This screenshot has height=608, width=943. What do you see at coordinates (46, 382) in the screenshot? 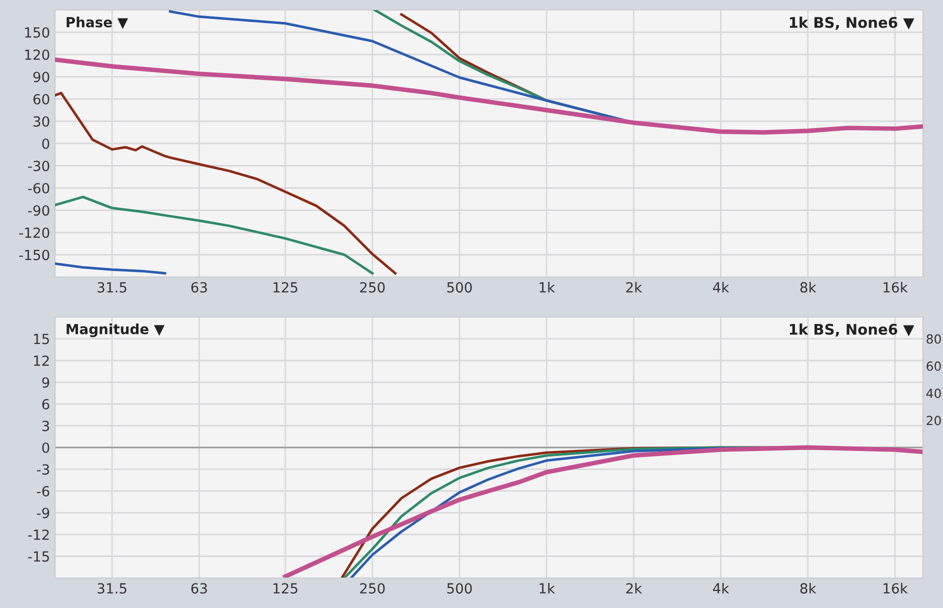
I see `y-tick-label: 9` at bounding box center [46, 382].